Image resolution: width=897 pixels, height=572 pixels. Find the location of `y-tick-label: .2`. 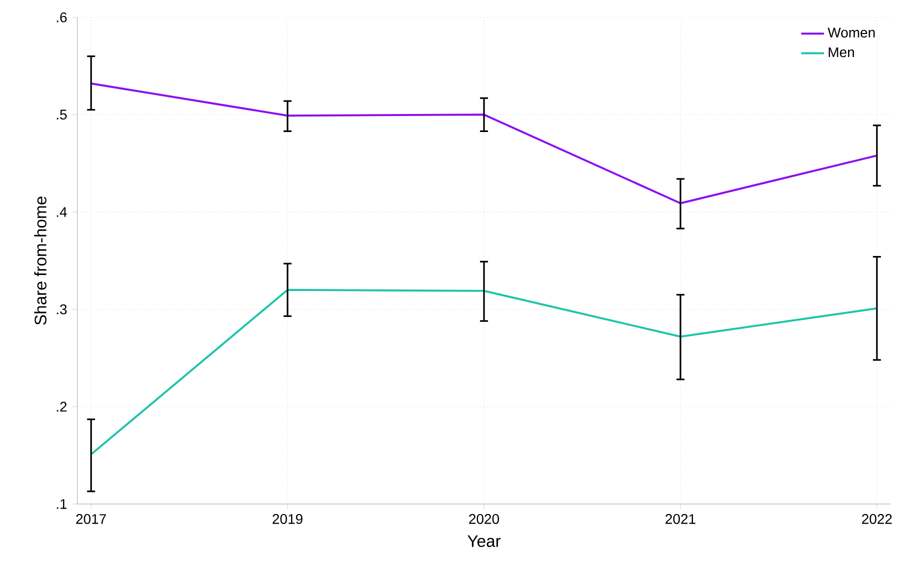

y-tick-label: .2 is located at coordinates (61, 407).